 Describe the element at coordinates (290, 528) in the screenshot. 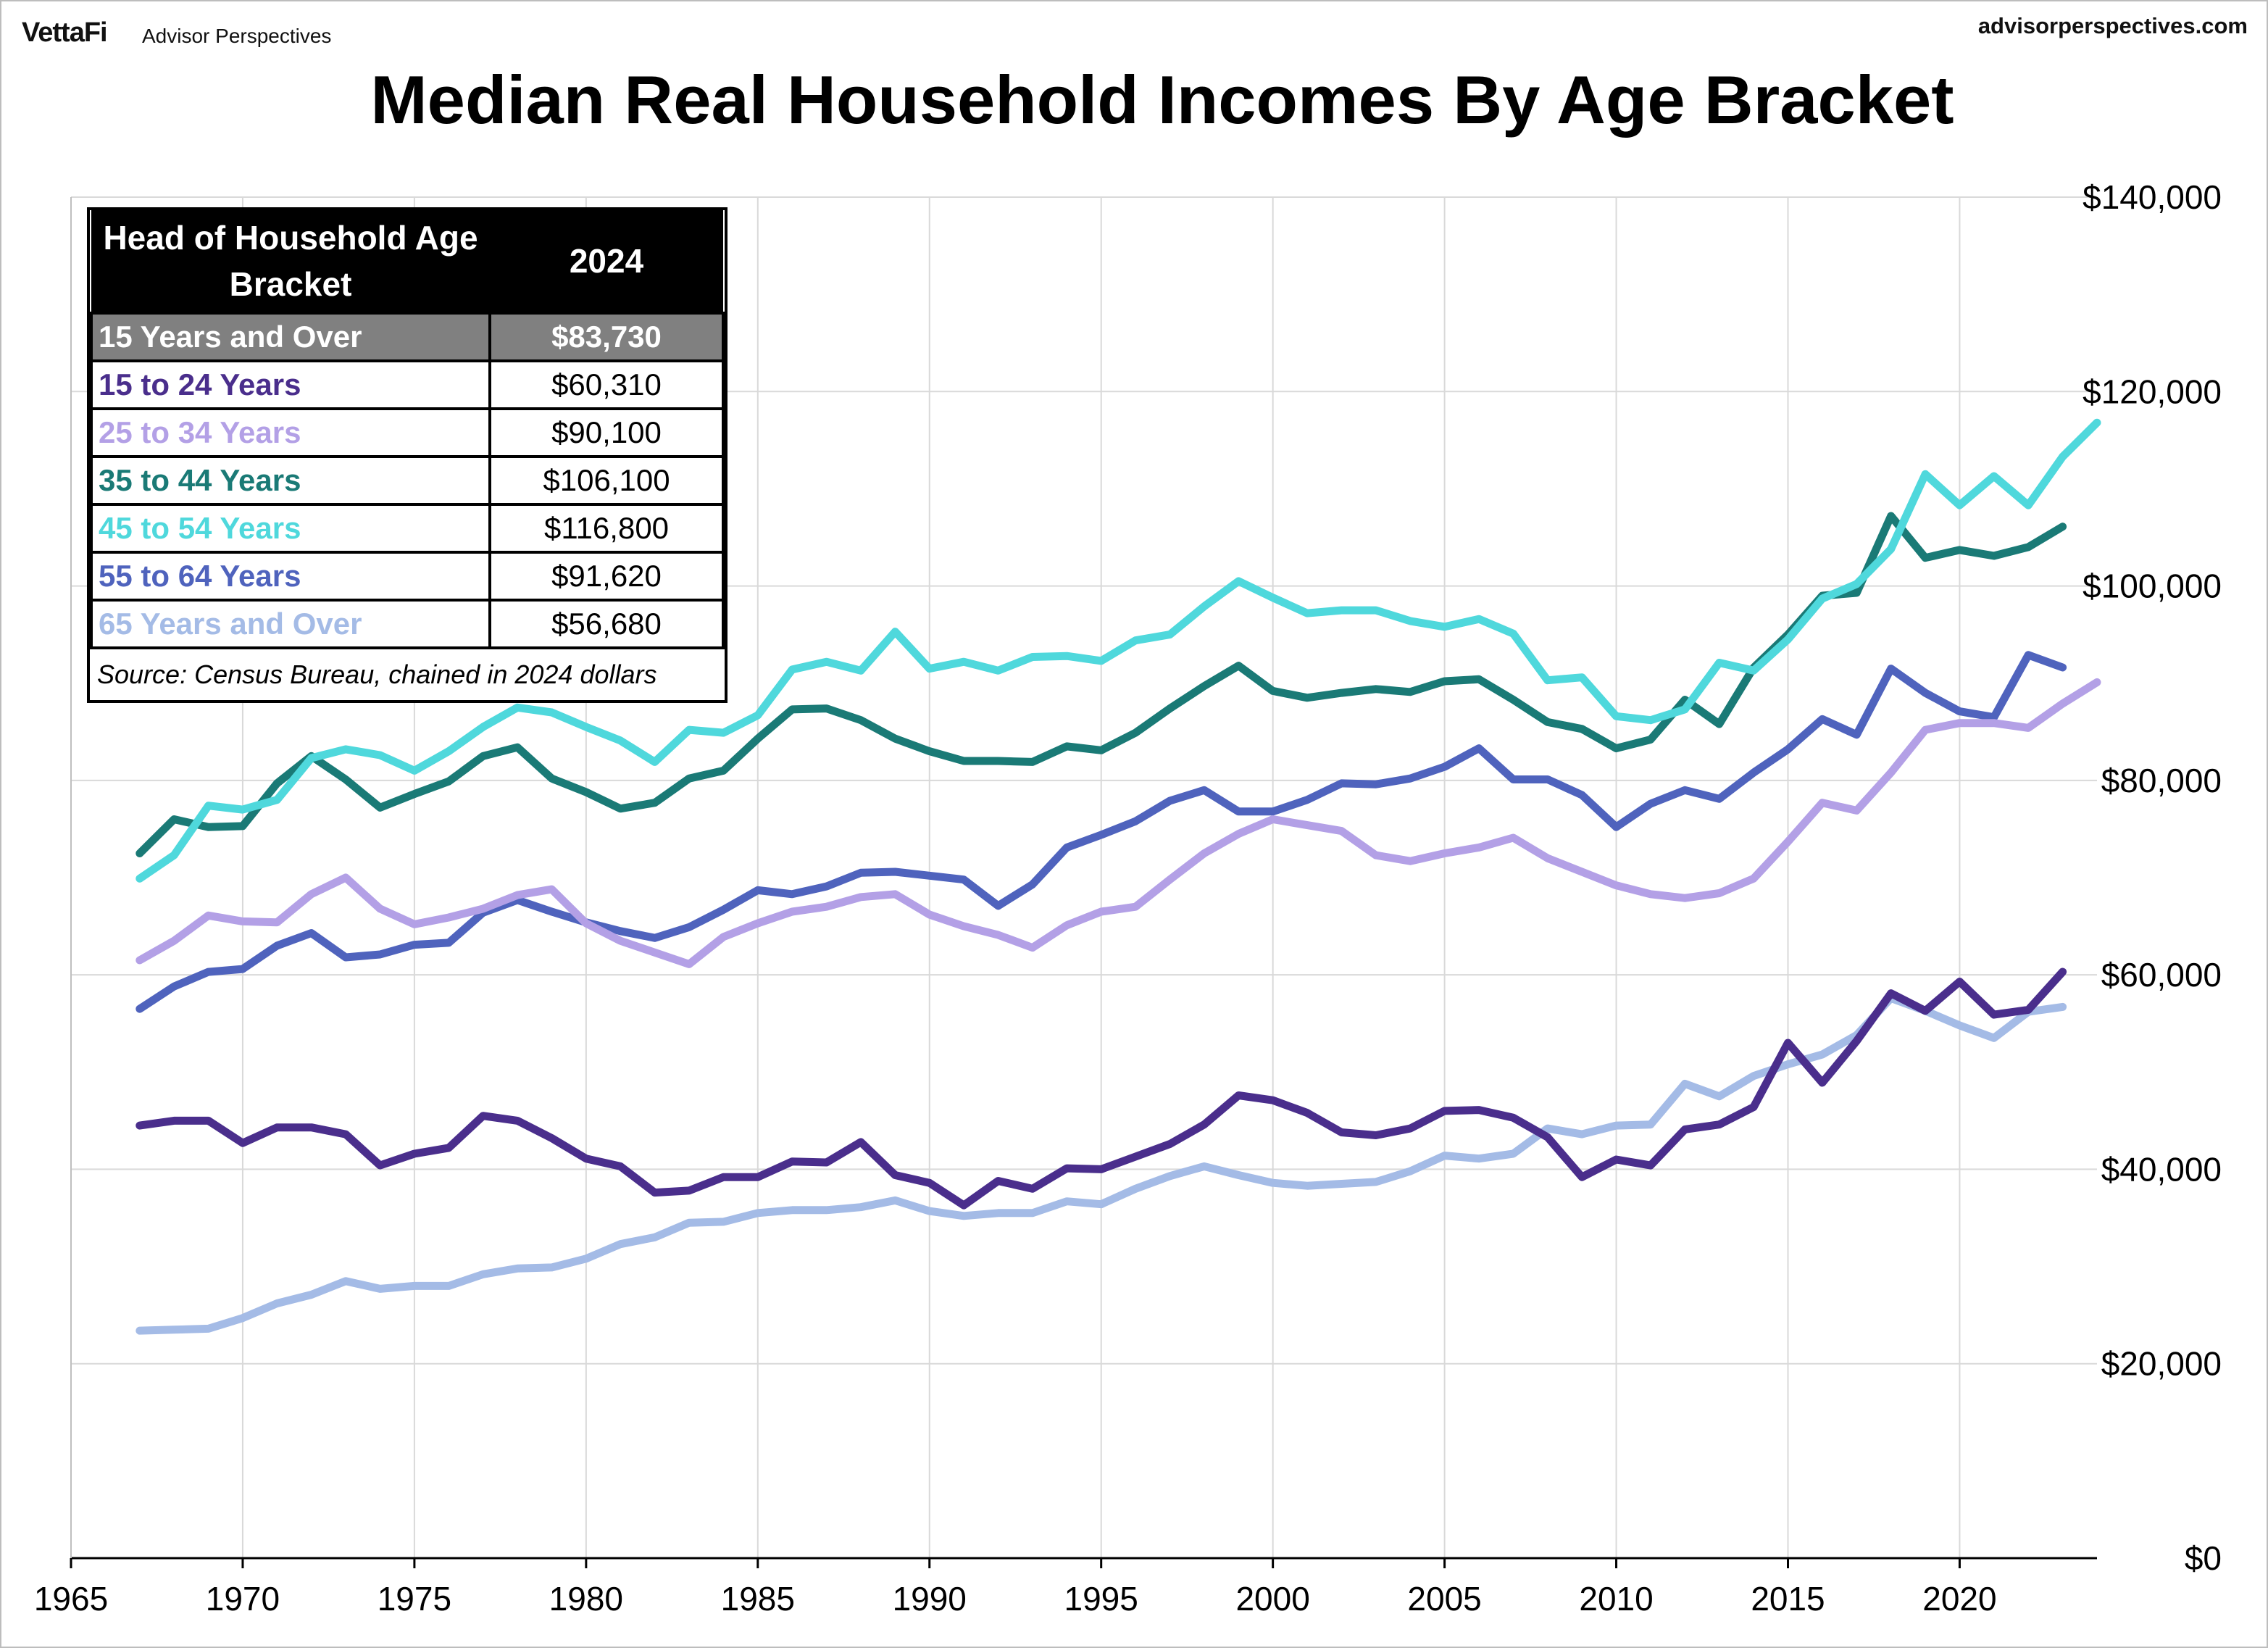

I see `row-label: 45 to 54 Years` at that location.